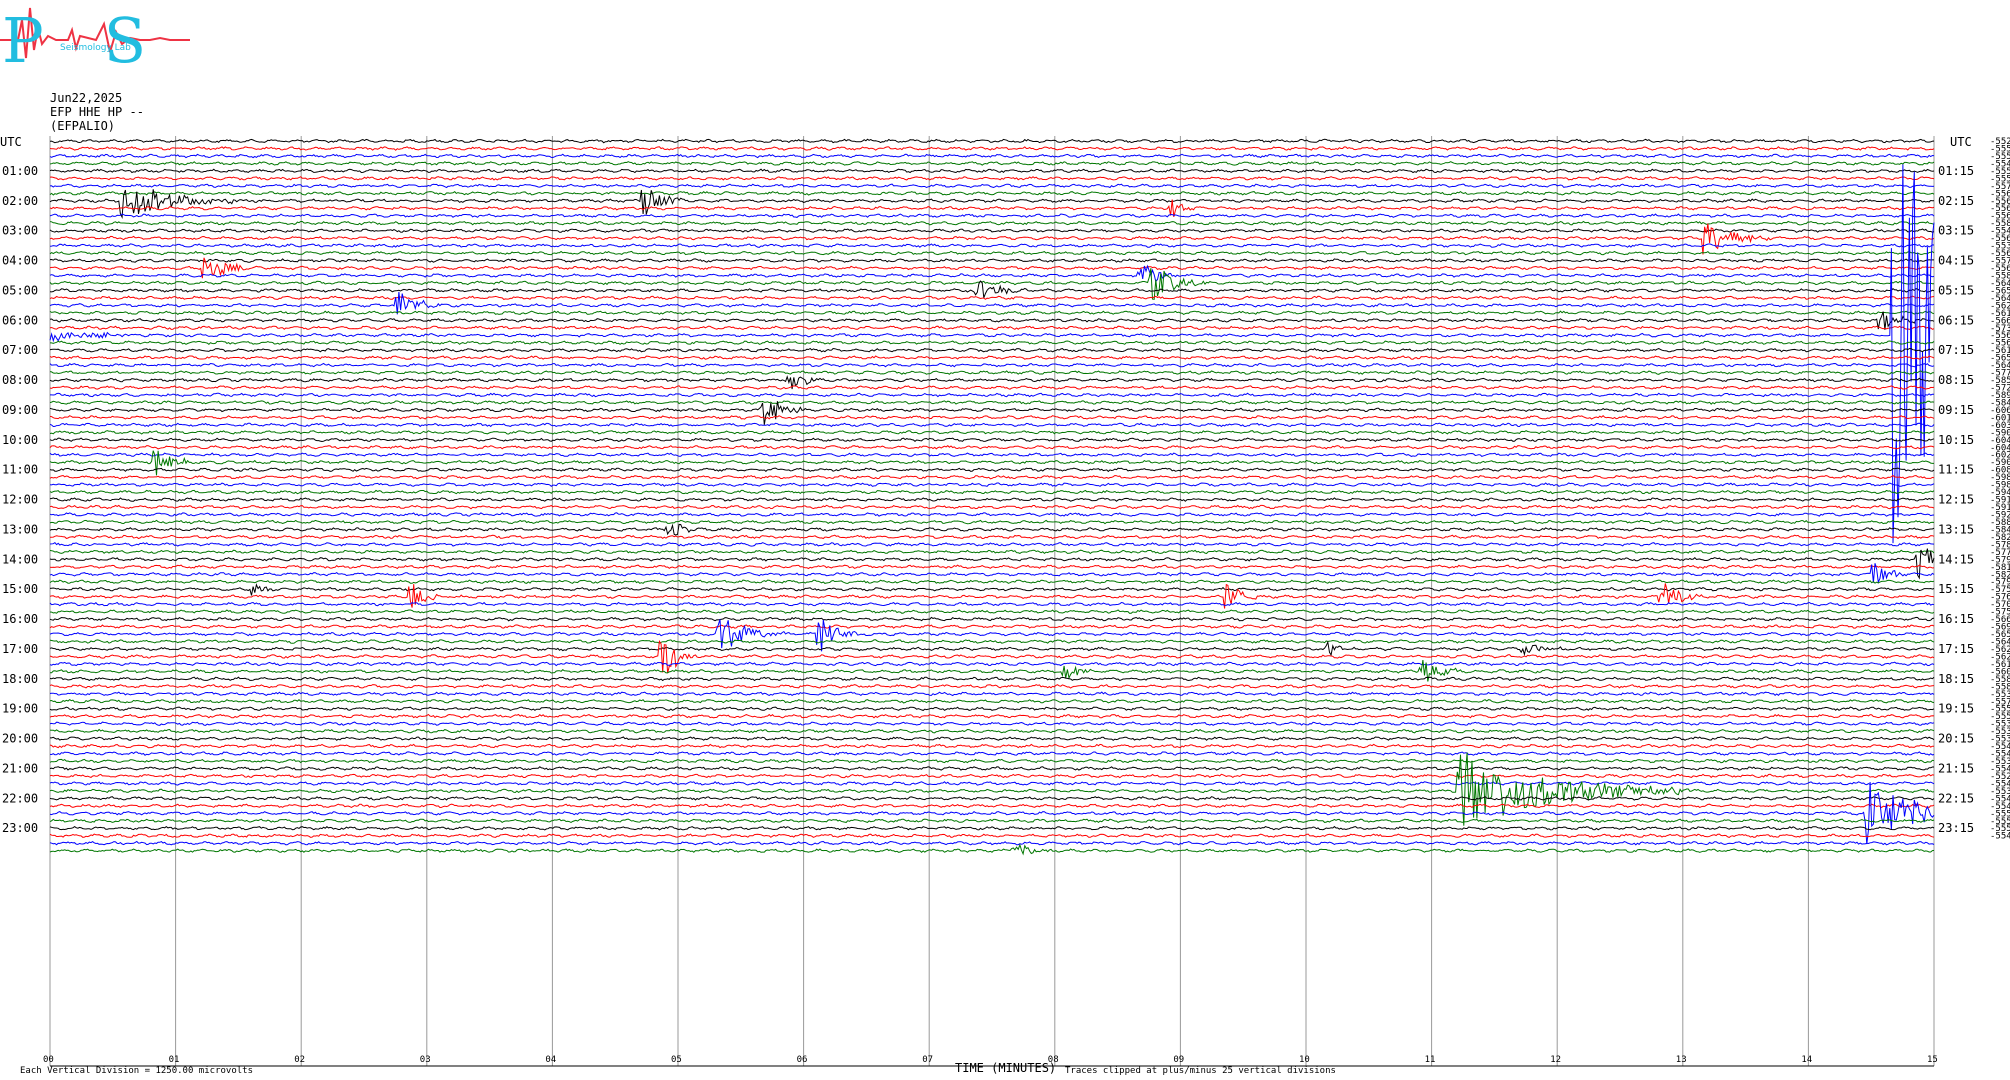  I want to click on row-offset-label: -5541, so click(2000, 755).